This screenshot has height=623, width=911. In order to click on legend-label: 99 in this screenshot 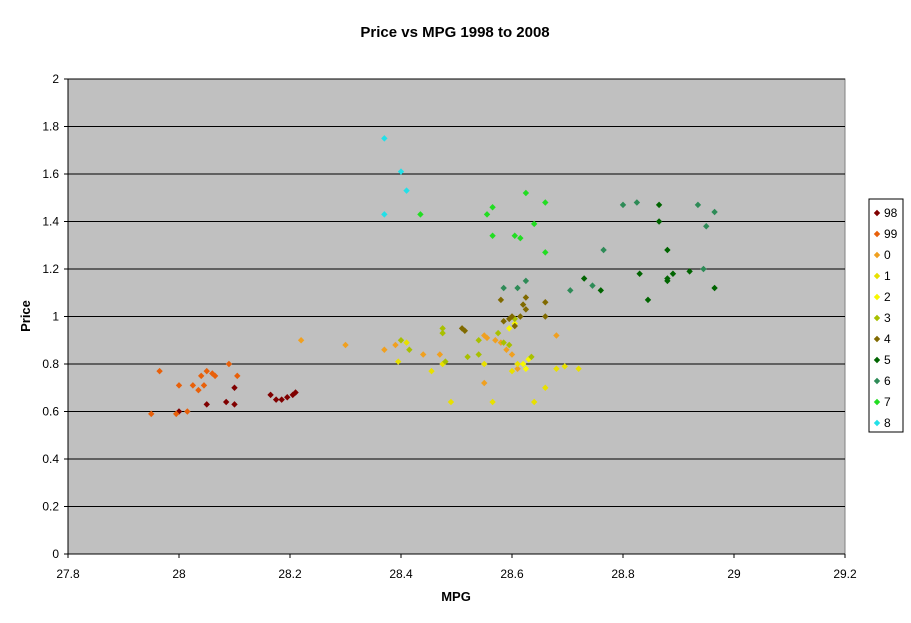, I will do `click(891, 234)`.